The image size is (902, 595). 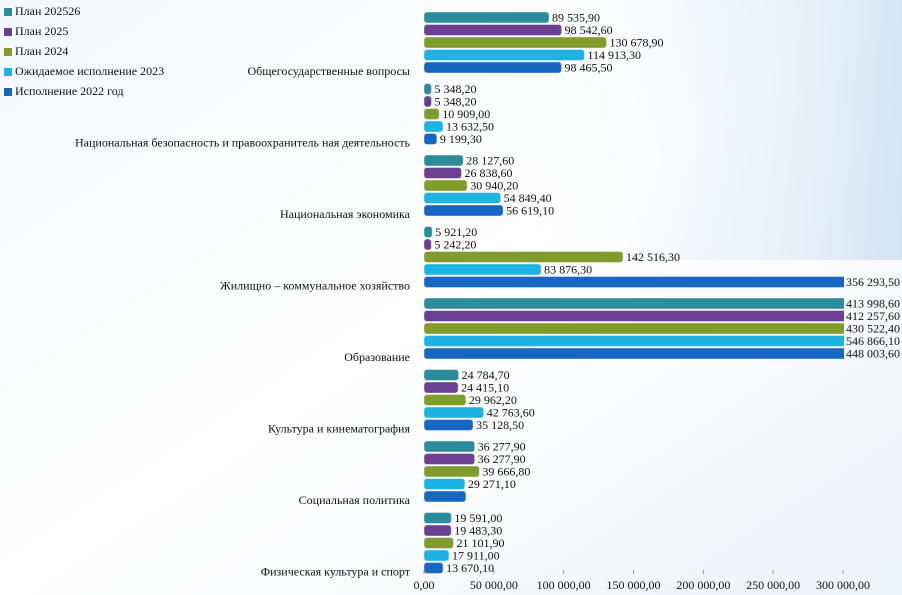 What do you see at coordinates (506, 471) in the screenshot?
I see `data-label: 39 666,80` at bounding box center [506, 471].